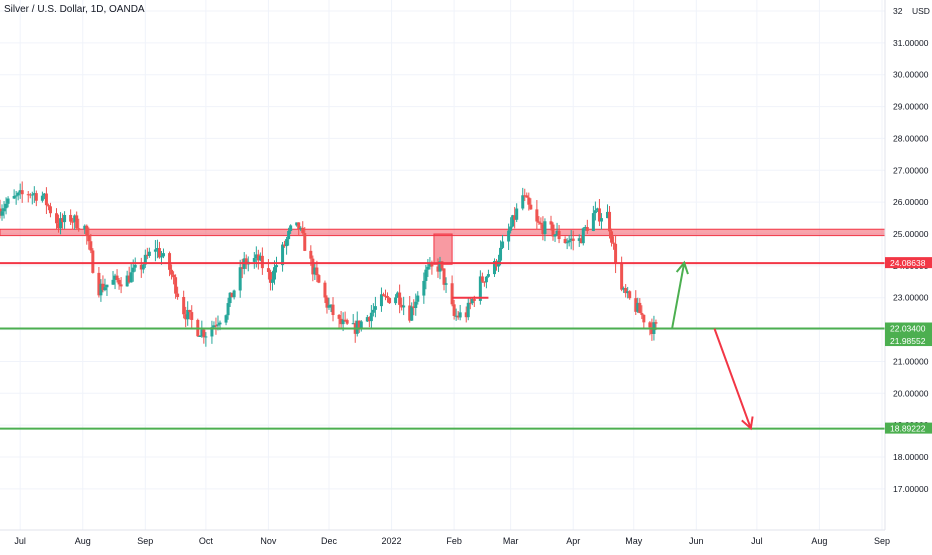 Image resolution: width=932 pixels, height=555 pixels. I want to click on arrow-down-line, so click(732, 378).